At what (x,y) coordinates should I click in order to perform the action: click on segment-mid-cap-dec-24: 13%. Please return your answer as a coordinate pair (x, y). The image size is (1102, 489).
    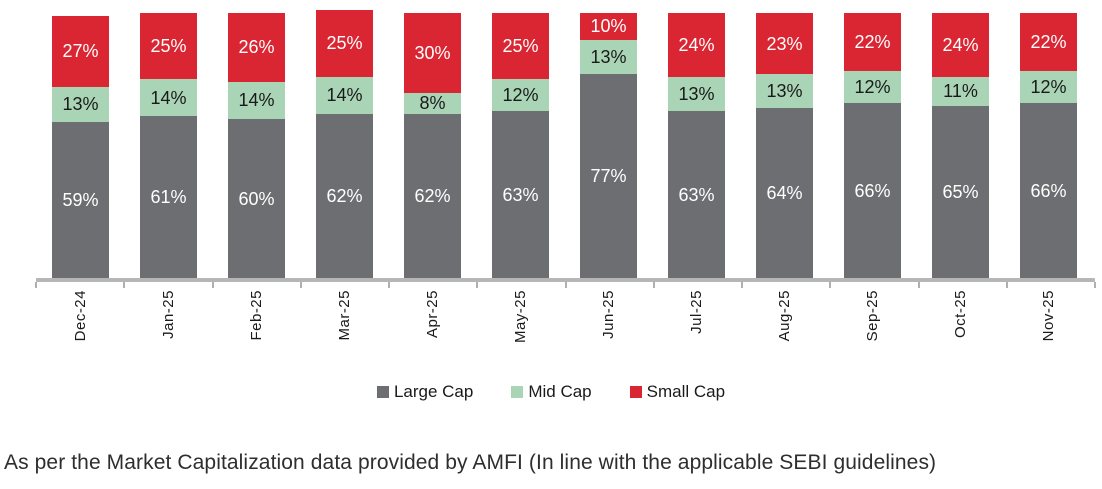
    Looking at the image, I should click on (80, 104).